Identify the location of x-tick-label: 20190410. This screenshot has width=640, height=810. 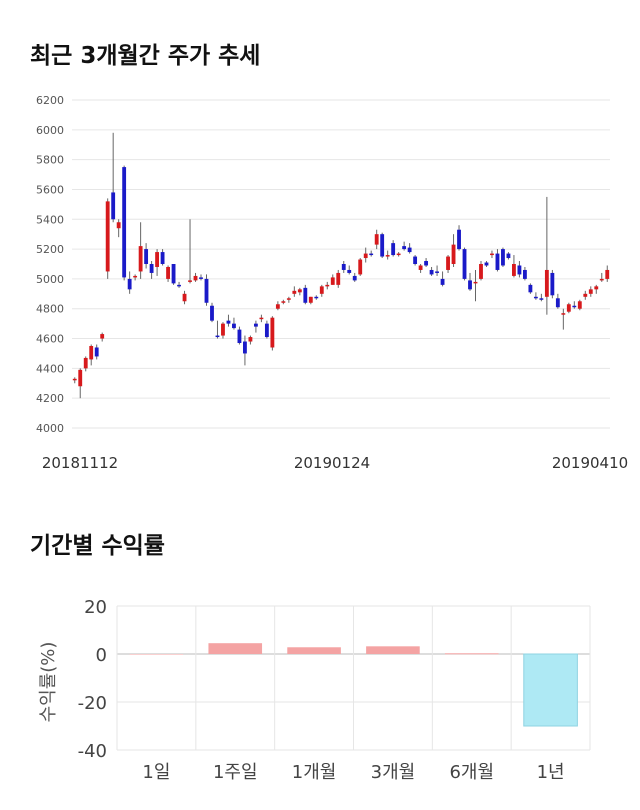
(590, 463).